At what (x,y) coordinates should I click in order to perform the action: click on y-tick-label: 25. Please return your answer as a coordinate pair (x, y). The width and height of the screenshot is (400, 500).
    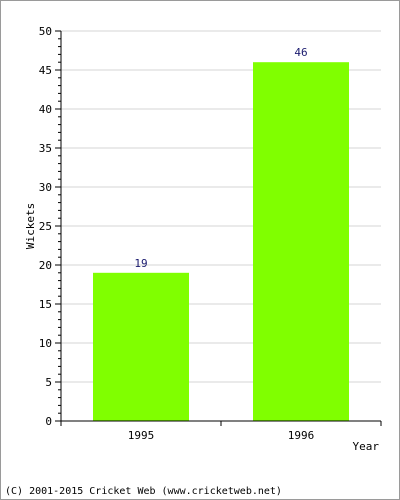
    Looking at the image, I should click on (45, 226).